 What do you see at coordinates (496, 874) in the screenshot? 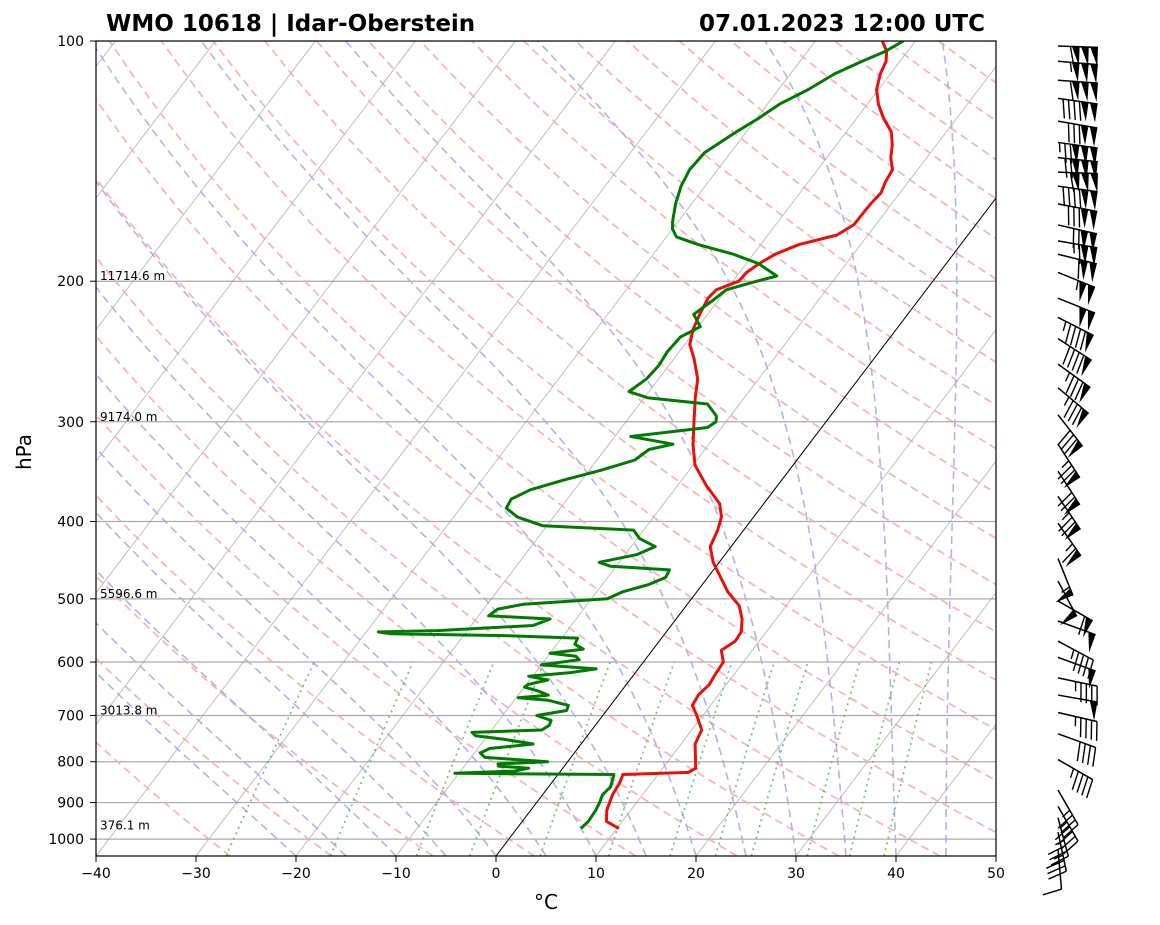
I see `x-tick-label: 0` at bounding box center [496, 874].